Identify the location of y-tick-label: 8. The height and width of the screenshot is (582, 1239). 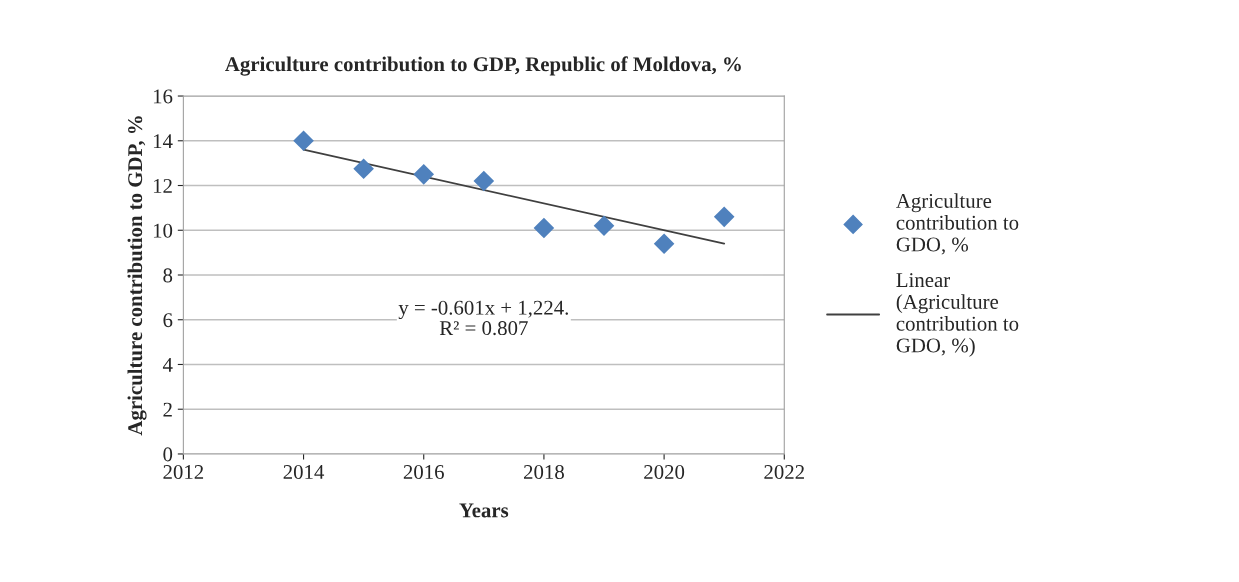
(168, 275).